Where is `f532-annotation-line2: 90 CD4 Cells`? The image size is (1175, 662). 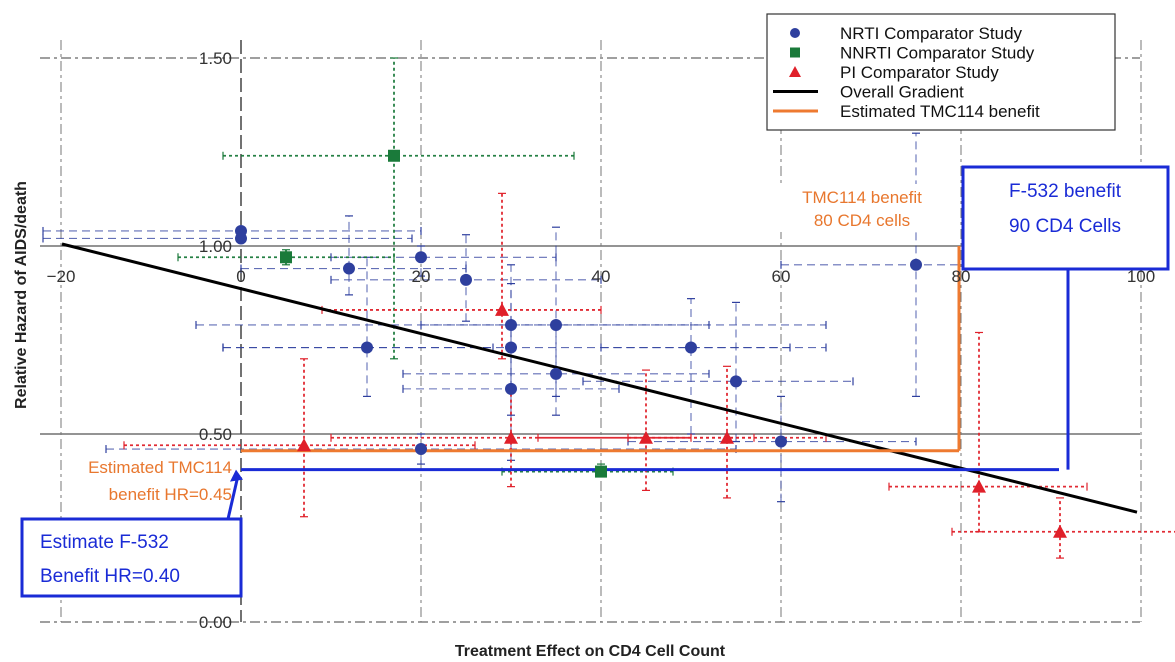
f532-annotation-line2: 90 CD4 Cells is located at coordinates (1065, 226).